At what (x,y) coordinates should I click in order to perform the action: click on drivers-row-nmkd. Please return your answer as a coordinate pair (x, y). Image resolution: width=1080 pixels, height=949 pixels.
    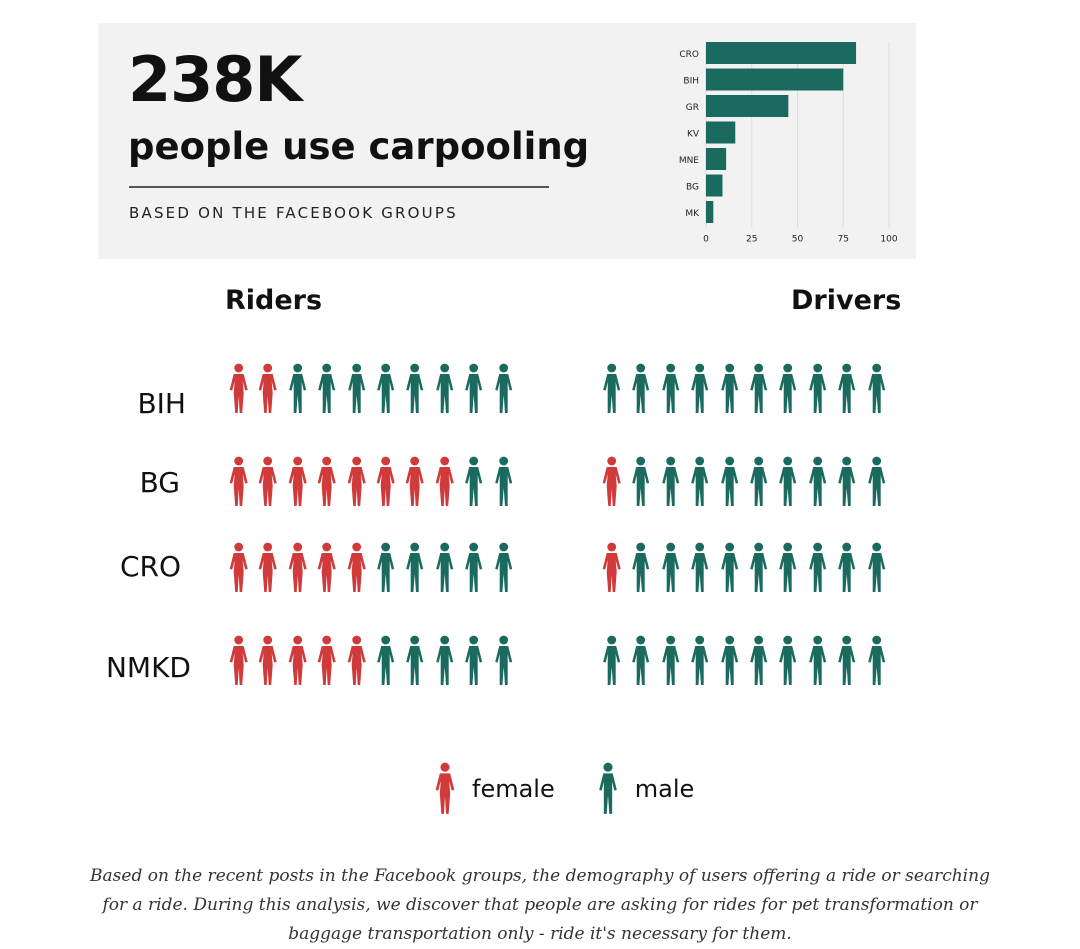
    Looking at the image, I should click on (744, 661).